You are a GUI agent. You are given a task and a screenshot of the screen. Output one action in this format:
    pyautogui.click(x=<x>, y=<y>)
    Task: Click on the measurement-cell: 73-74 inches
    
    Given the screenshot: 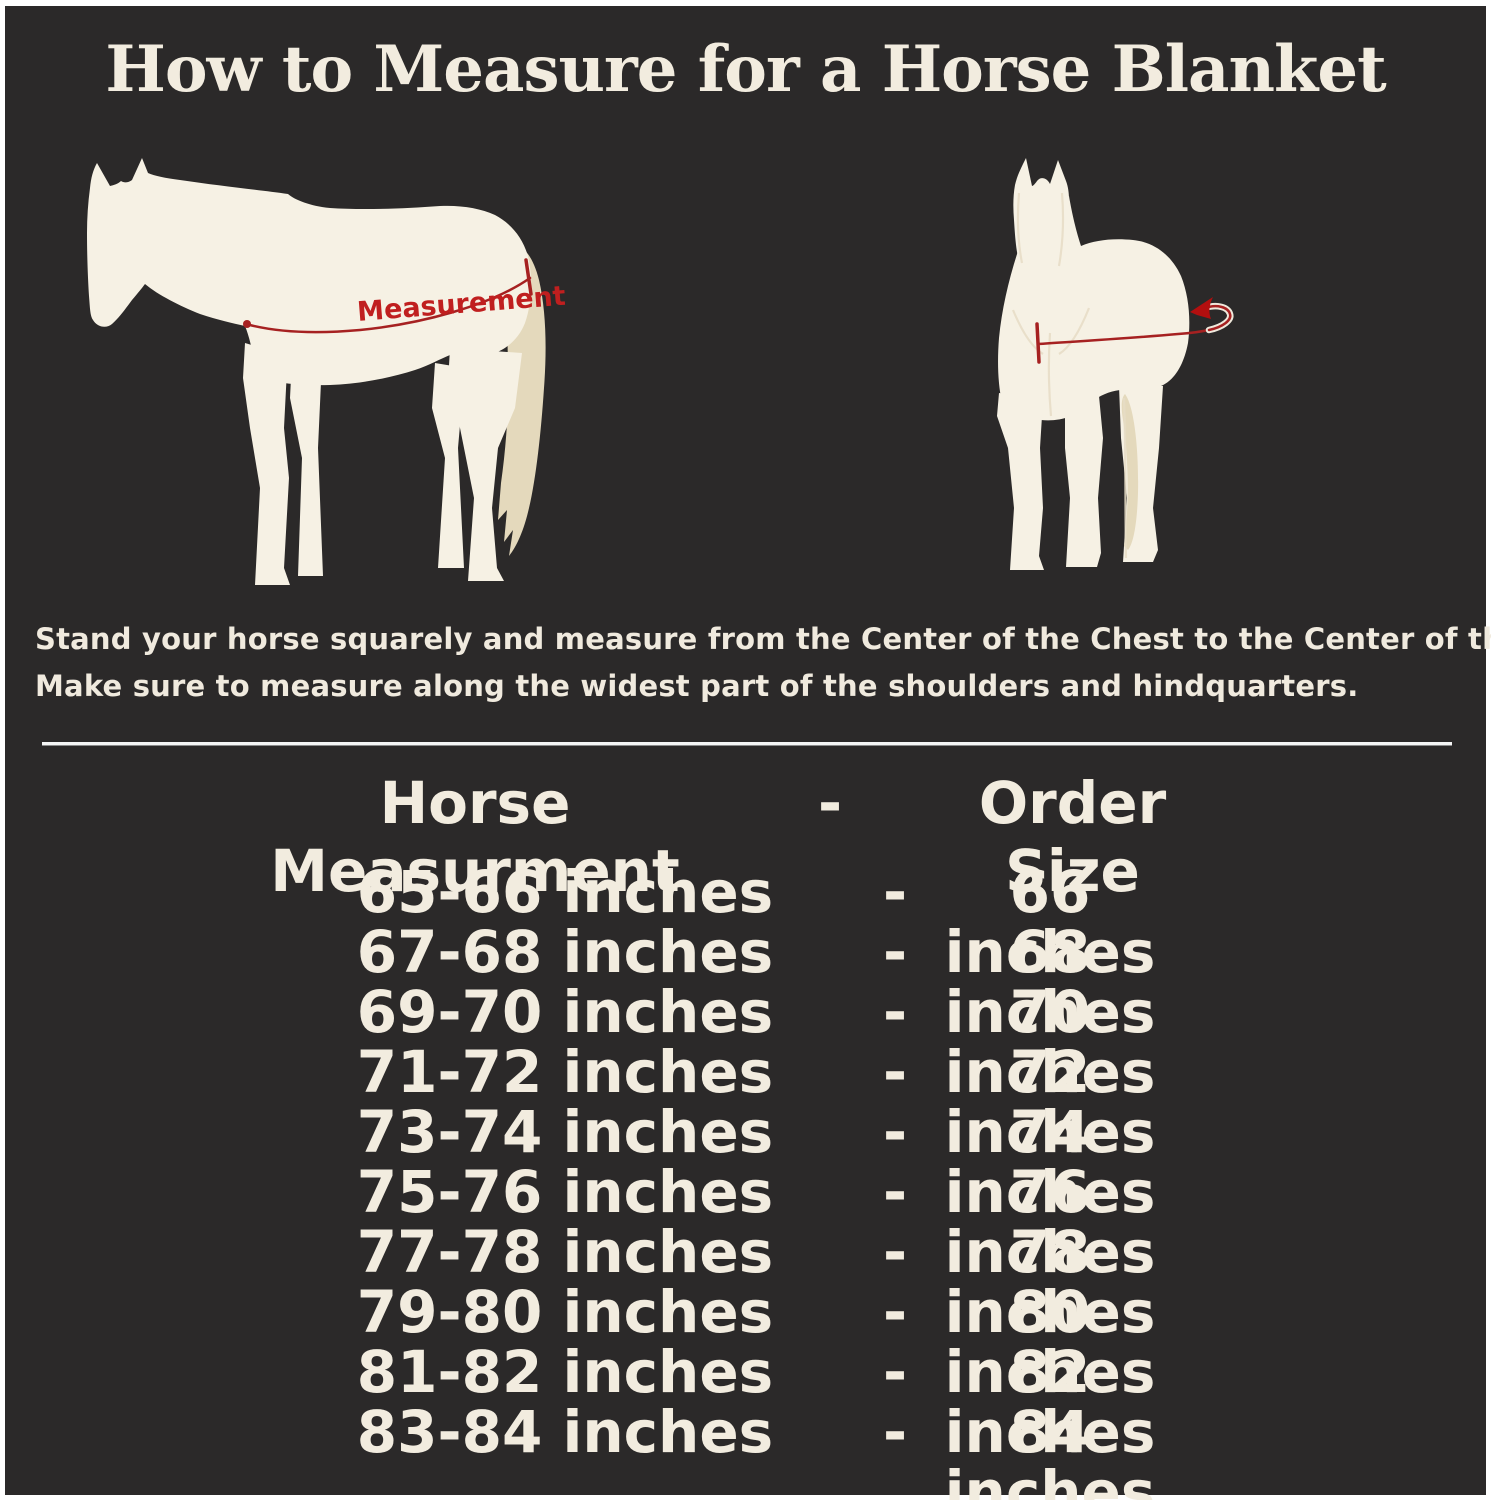 What is the action you would take?
    pyautogui.click(x=565, y=1132)
    